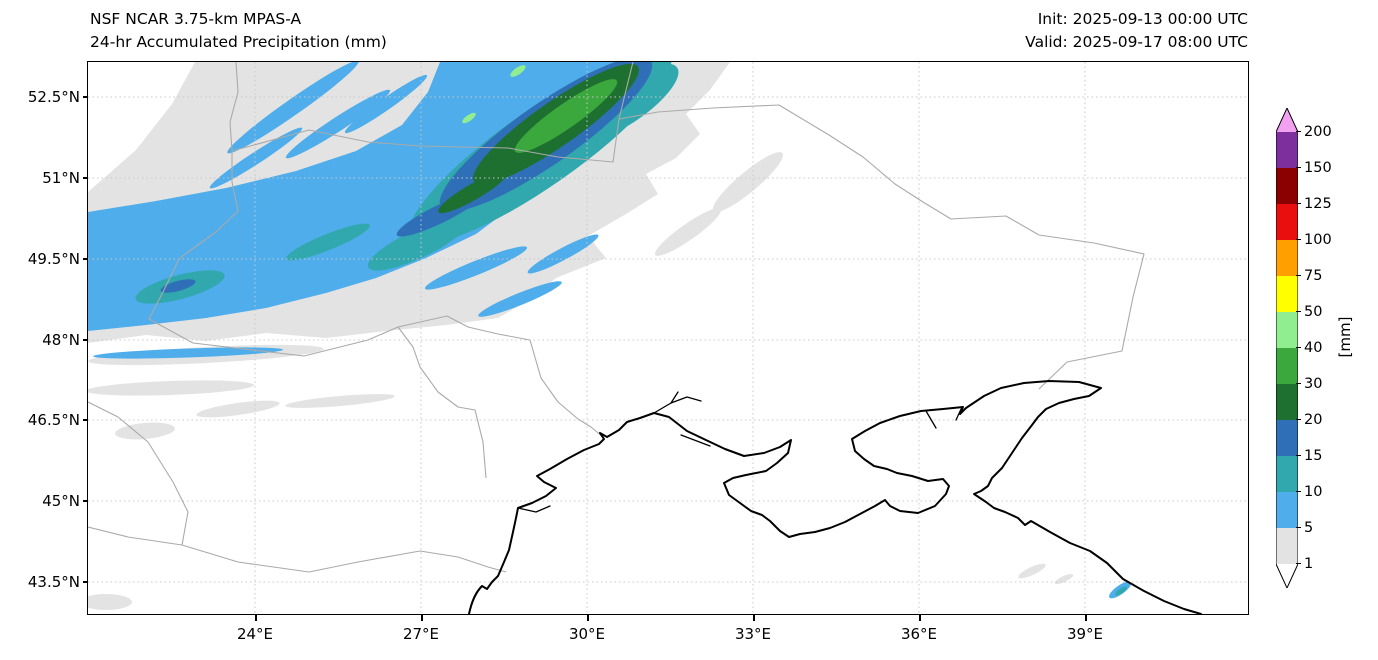 Image resolution: width=1378 pixels, height=660 pixels. Describe the element at coordinates (1345, 337) in the screenshot. I see `colorbar-unit-label: [mm]` at that location.